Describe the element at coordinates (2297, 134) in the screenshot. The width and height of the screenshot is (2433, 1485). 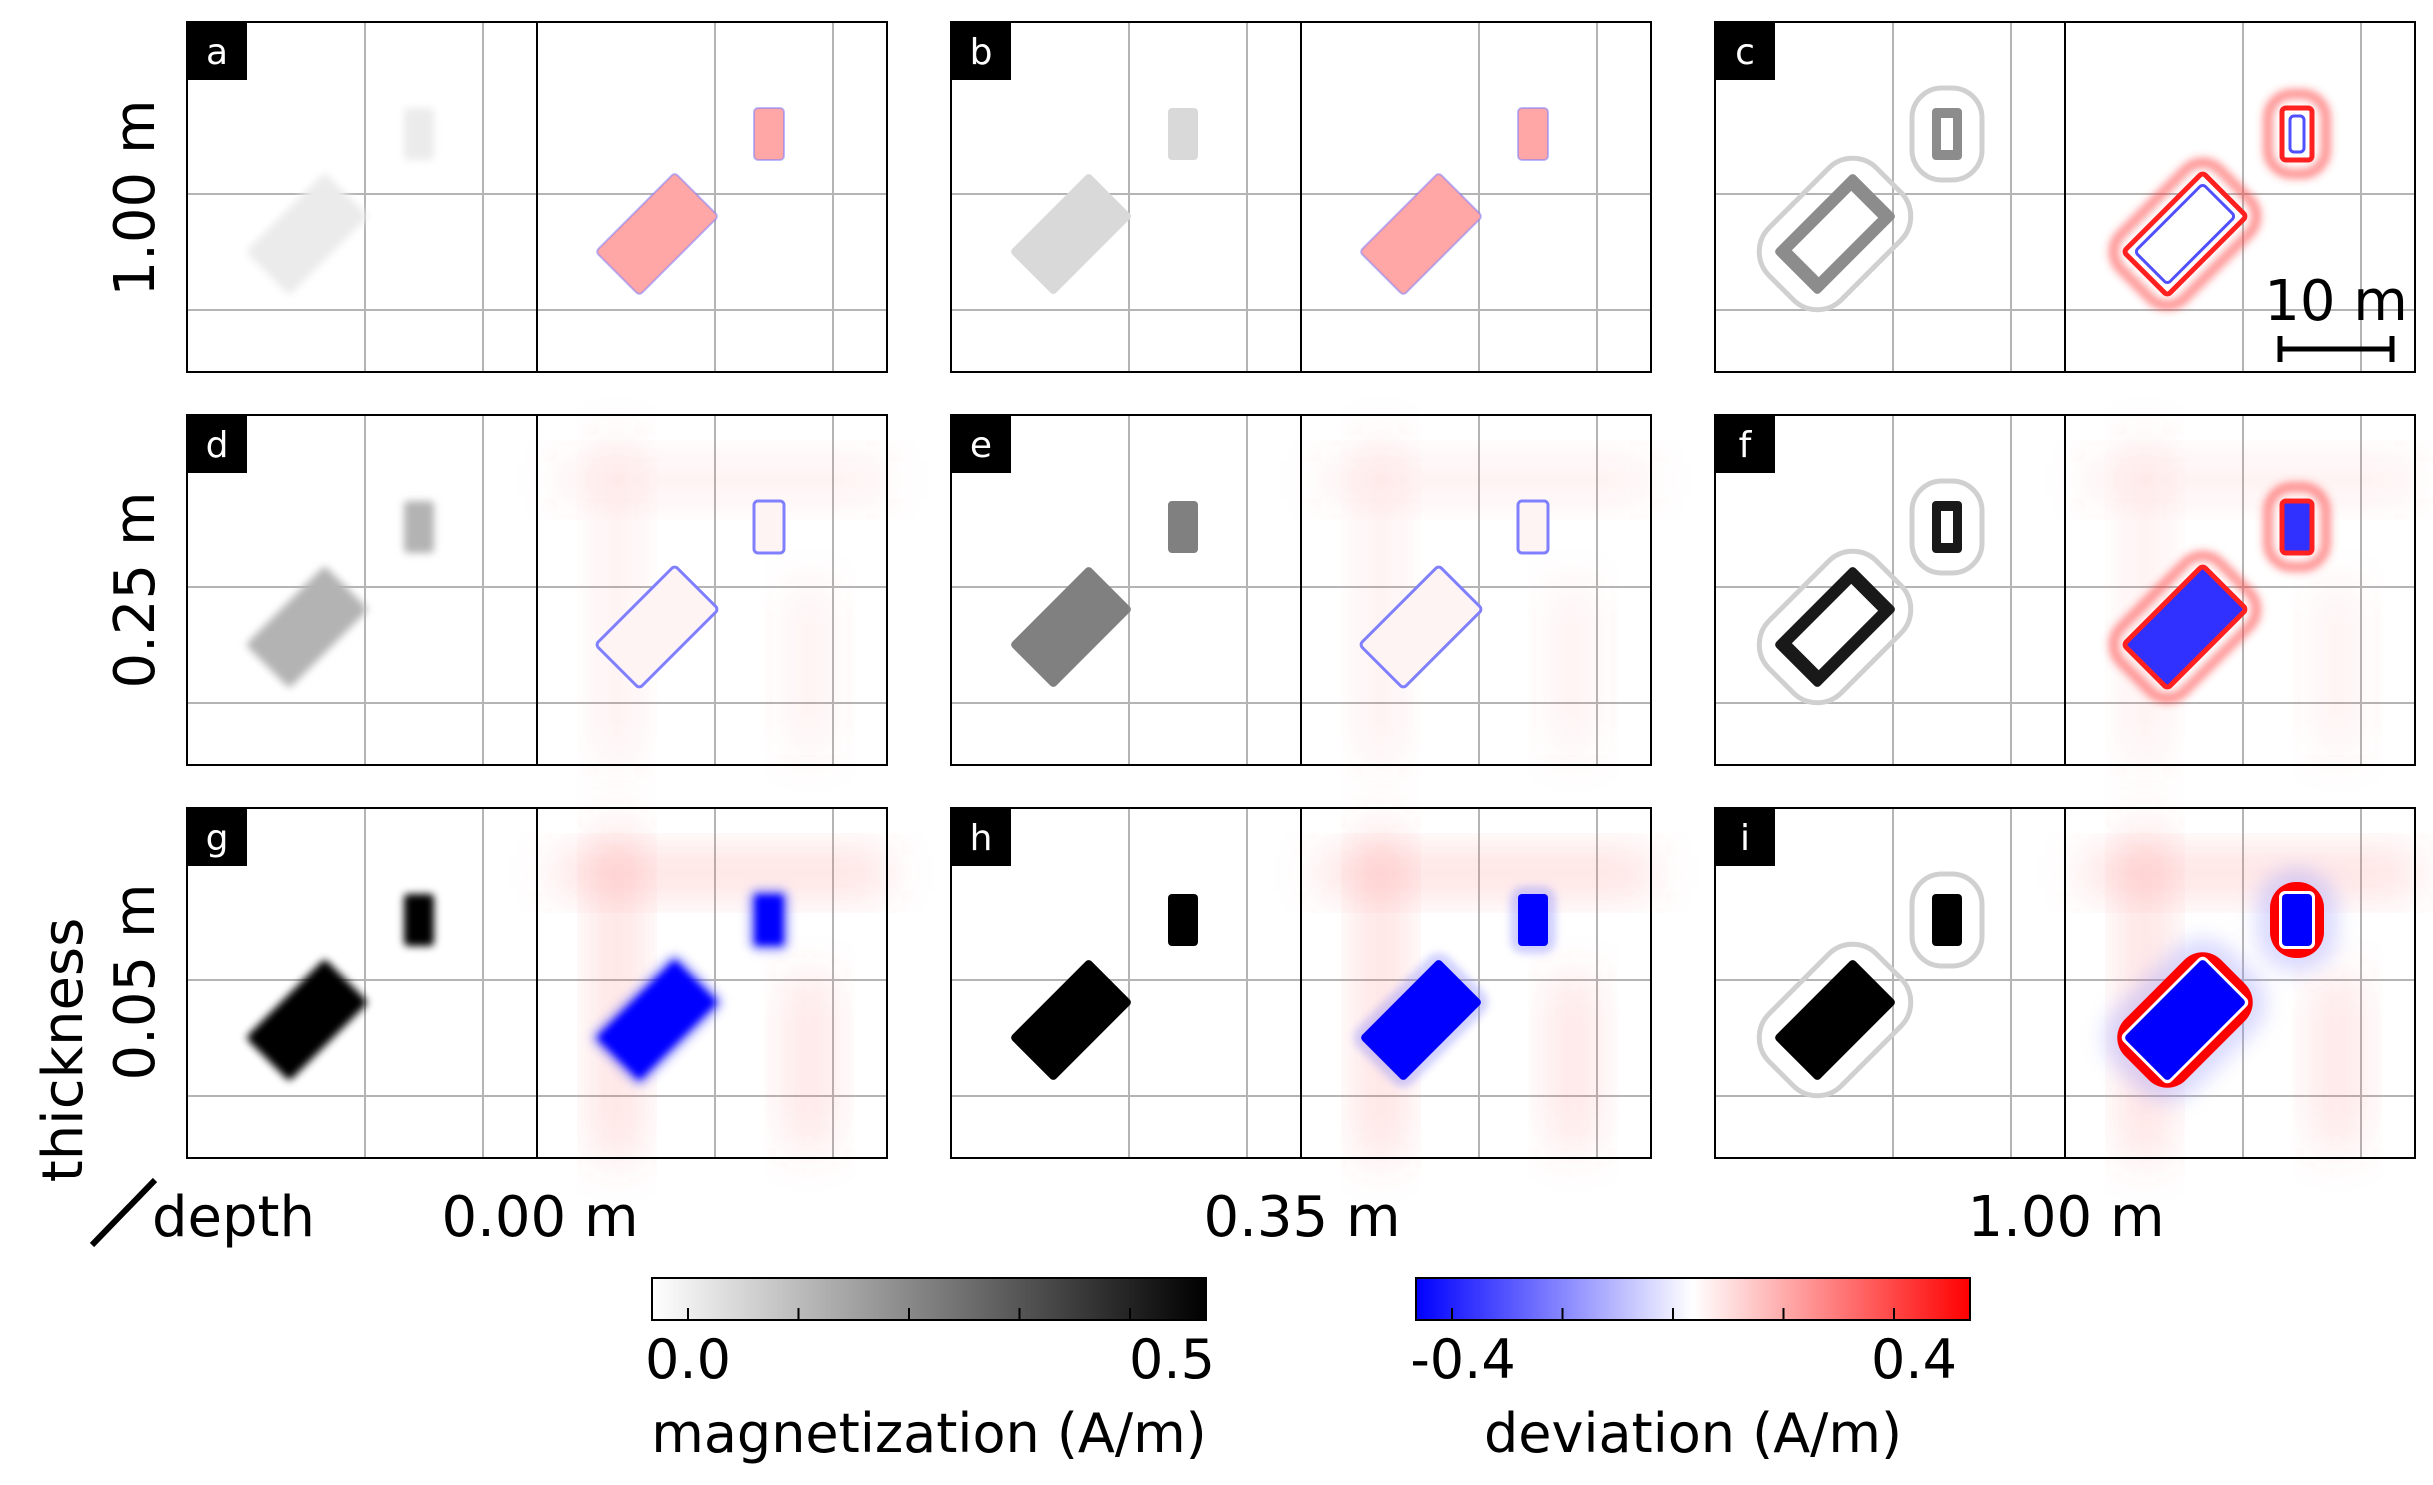
I see `deviation-bar-inner` at that location.